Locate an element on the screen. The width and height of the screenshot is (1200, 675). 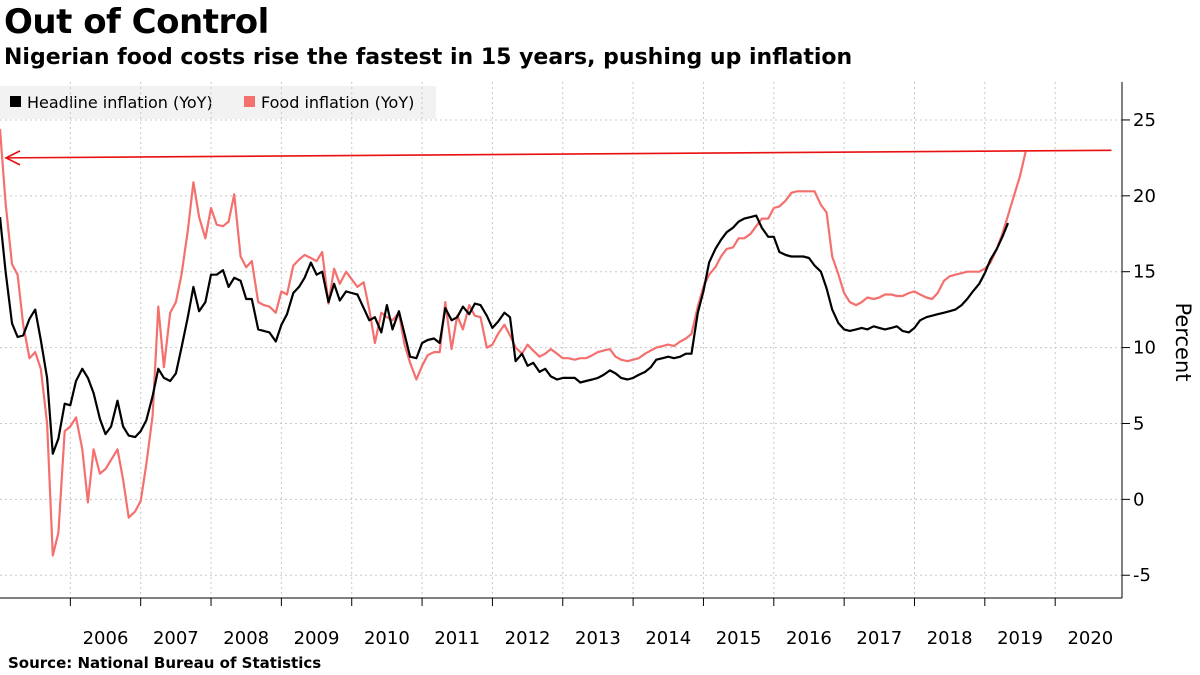
legend-label-food: Food inflation (YoY) is located at coordinates (337, 102).